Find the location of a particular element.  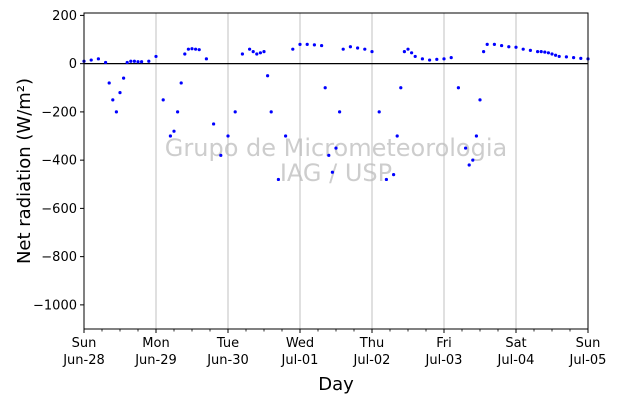

y-tick-label: −1000 is located at coordinates (55, 305).